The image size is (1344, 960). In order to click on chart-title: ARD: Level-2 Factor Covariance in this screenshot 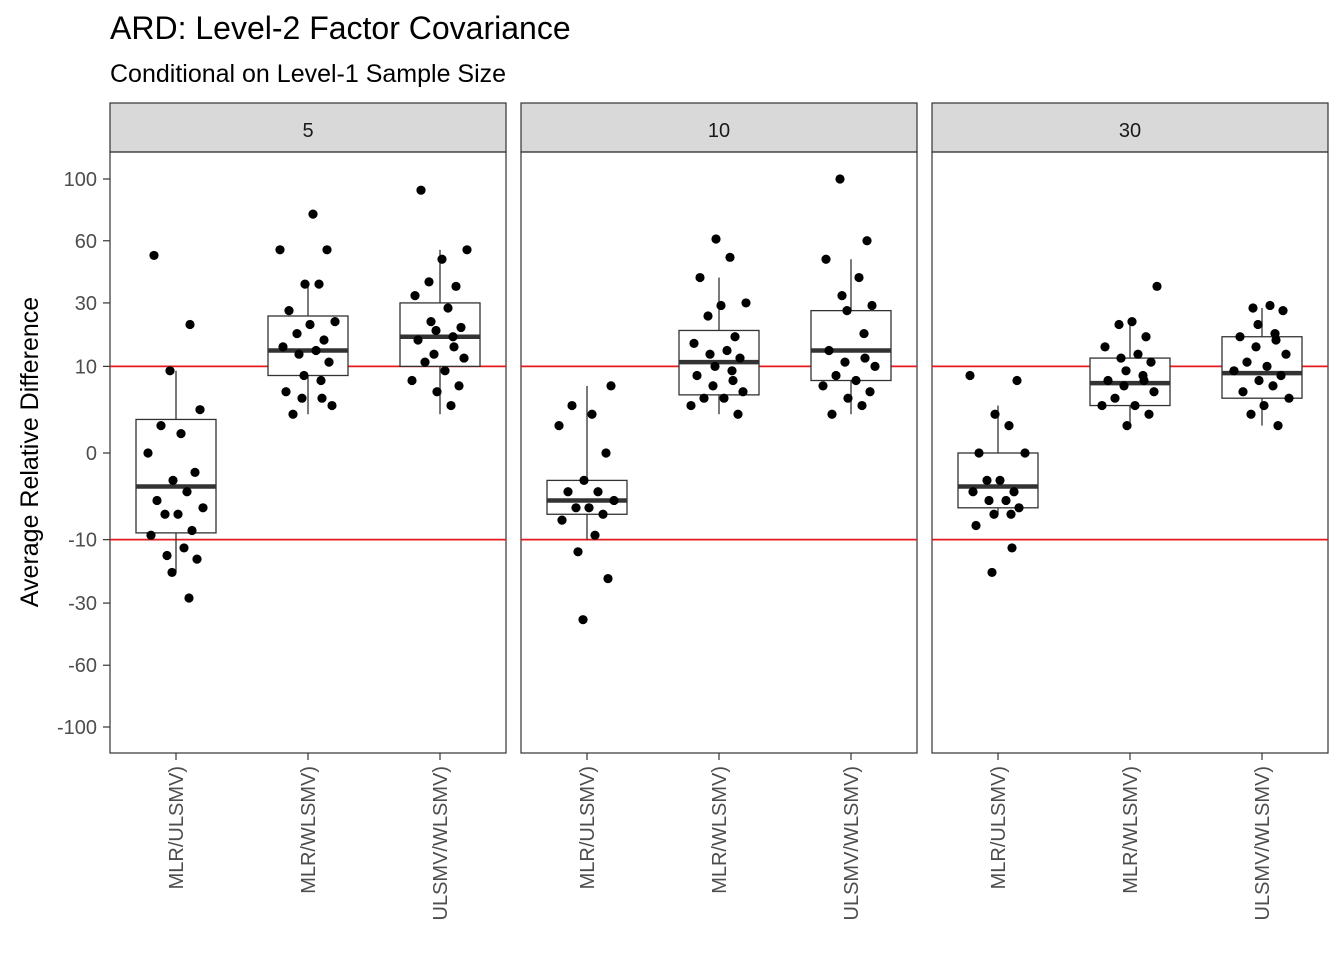, I will do `click(340, 28)`.